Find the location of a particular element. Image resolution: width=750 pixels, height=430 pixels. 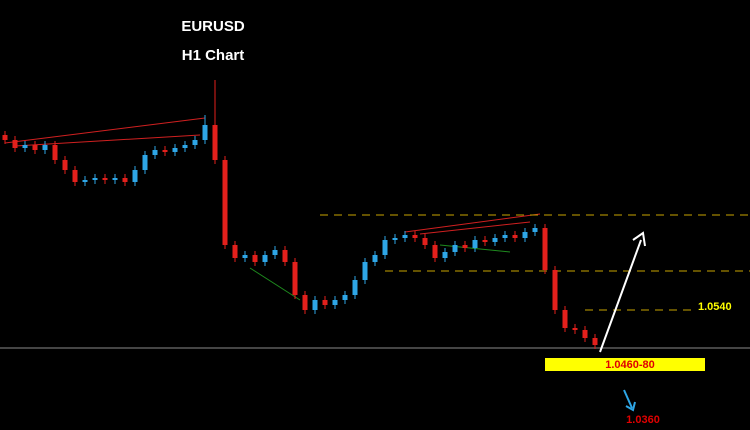

chart-title: EURUSD is located at coordinates (213, 26).